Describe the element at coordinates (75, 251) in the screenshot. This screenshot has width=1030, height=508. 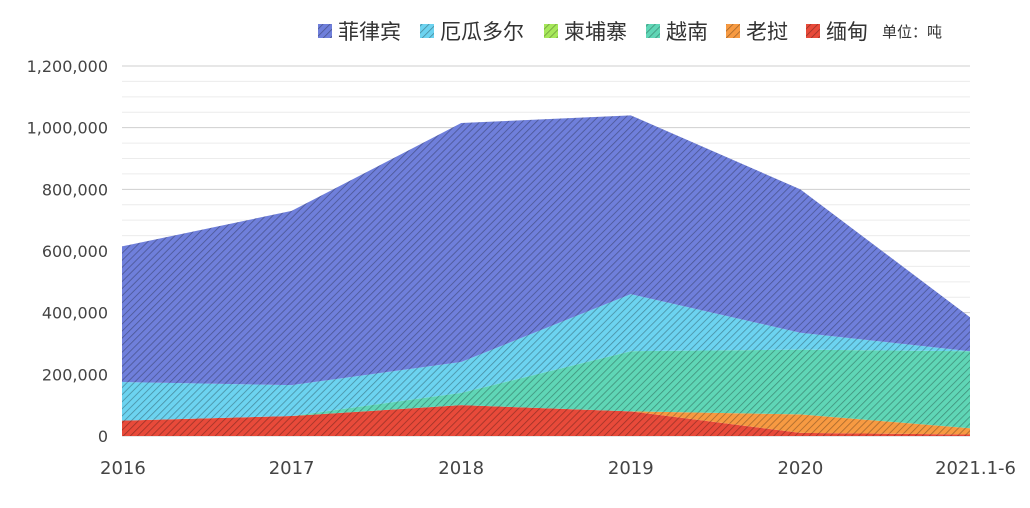
I see `y-tick-label: 600,000` at that location.